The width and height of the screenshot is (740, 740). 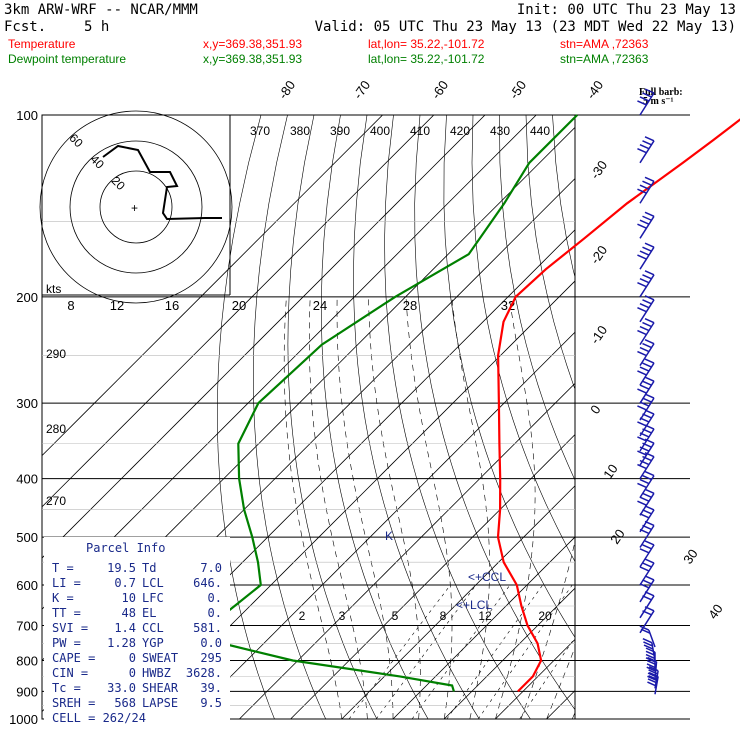 What do you see at coordinates (252, 59) in the screenshot?
I see `dew-legend-xy: x,y=369.38,351.93` at bounding box center [252, 59].